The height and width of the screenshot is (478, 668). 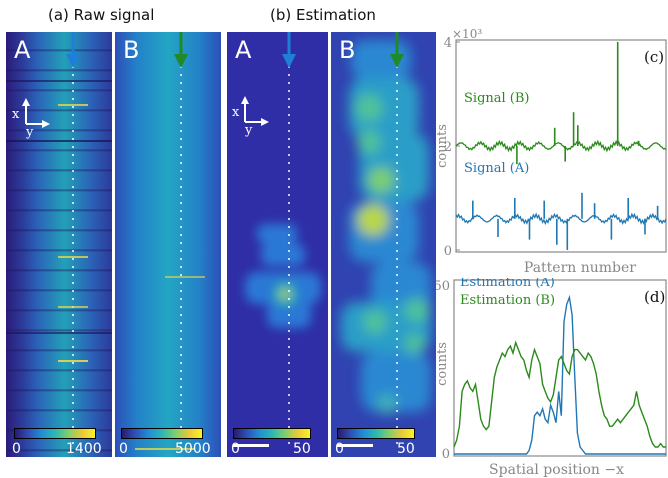 What do you see at coordinates (283, 276) in the screenshot?
I see `estimated-object-a` at bounding box center [283, 276].